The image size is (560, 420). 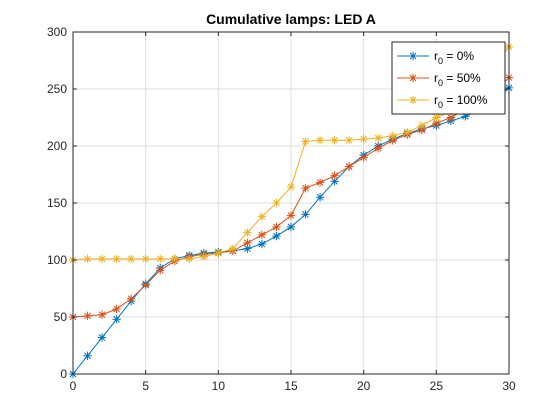 I want to click on legend-label: r0 = 100%, so click(x=461, y=101).